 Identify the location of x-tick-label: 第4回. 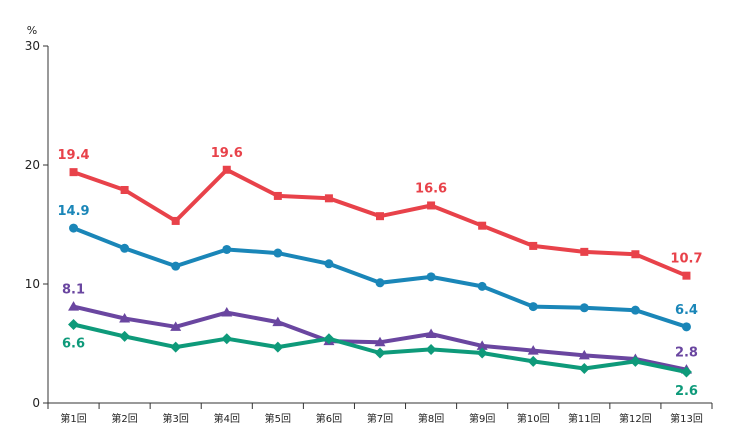
(227, 418).